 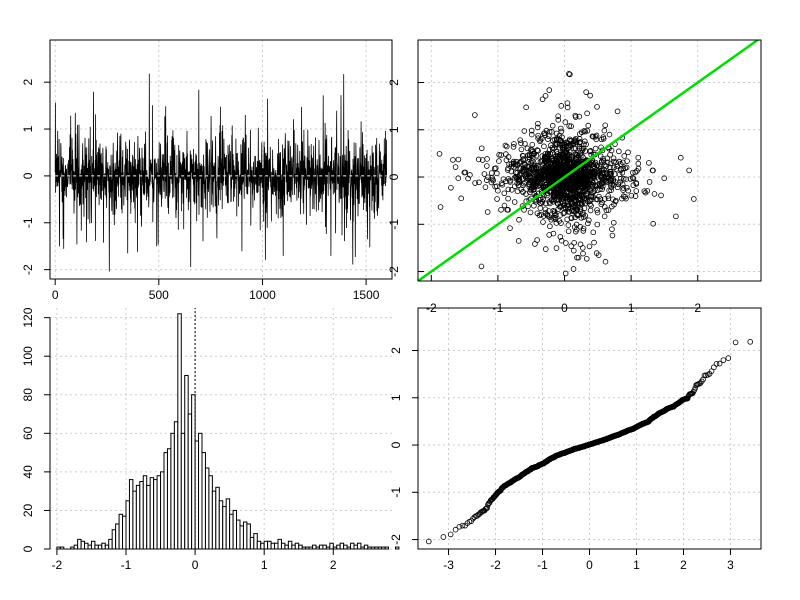 What do you see at coordinates (396, 397) in the screenshot?
I see `y-tick-label: 1` at bounding box center [396, 397].